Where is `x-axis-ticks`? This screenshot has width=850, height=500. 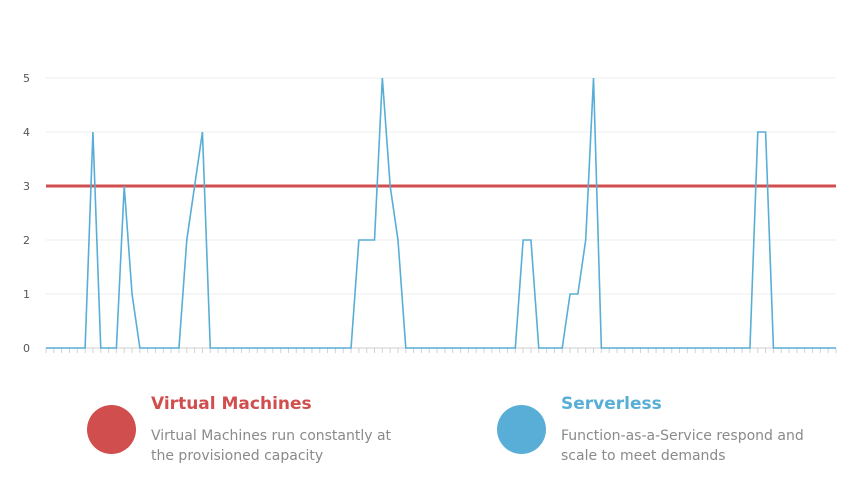 x-axis-ticks is located at coordinates (441, 350).